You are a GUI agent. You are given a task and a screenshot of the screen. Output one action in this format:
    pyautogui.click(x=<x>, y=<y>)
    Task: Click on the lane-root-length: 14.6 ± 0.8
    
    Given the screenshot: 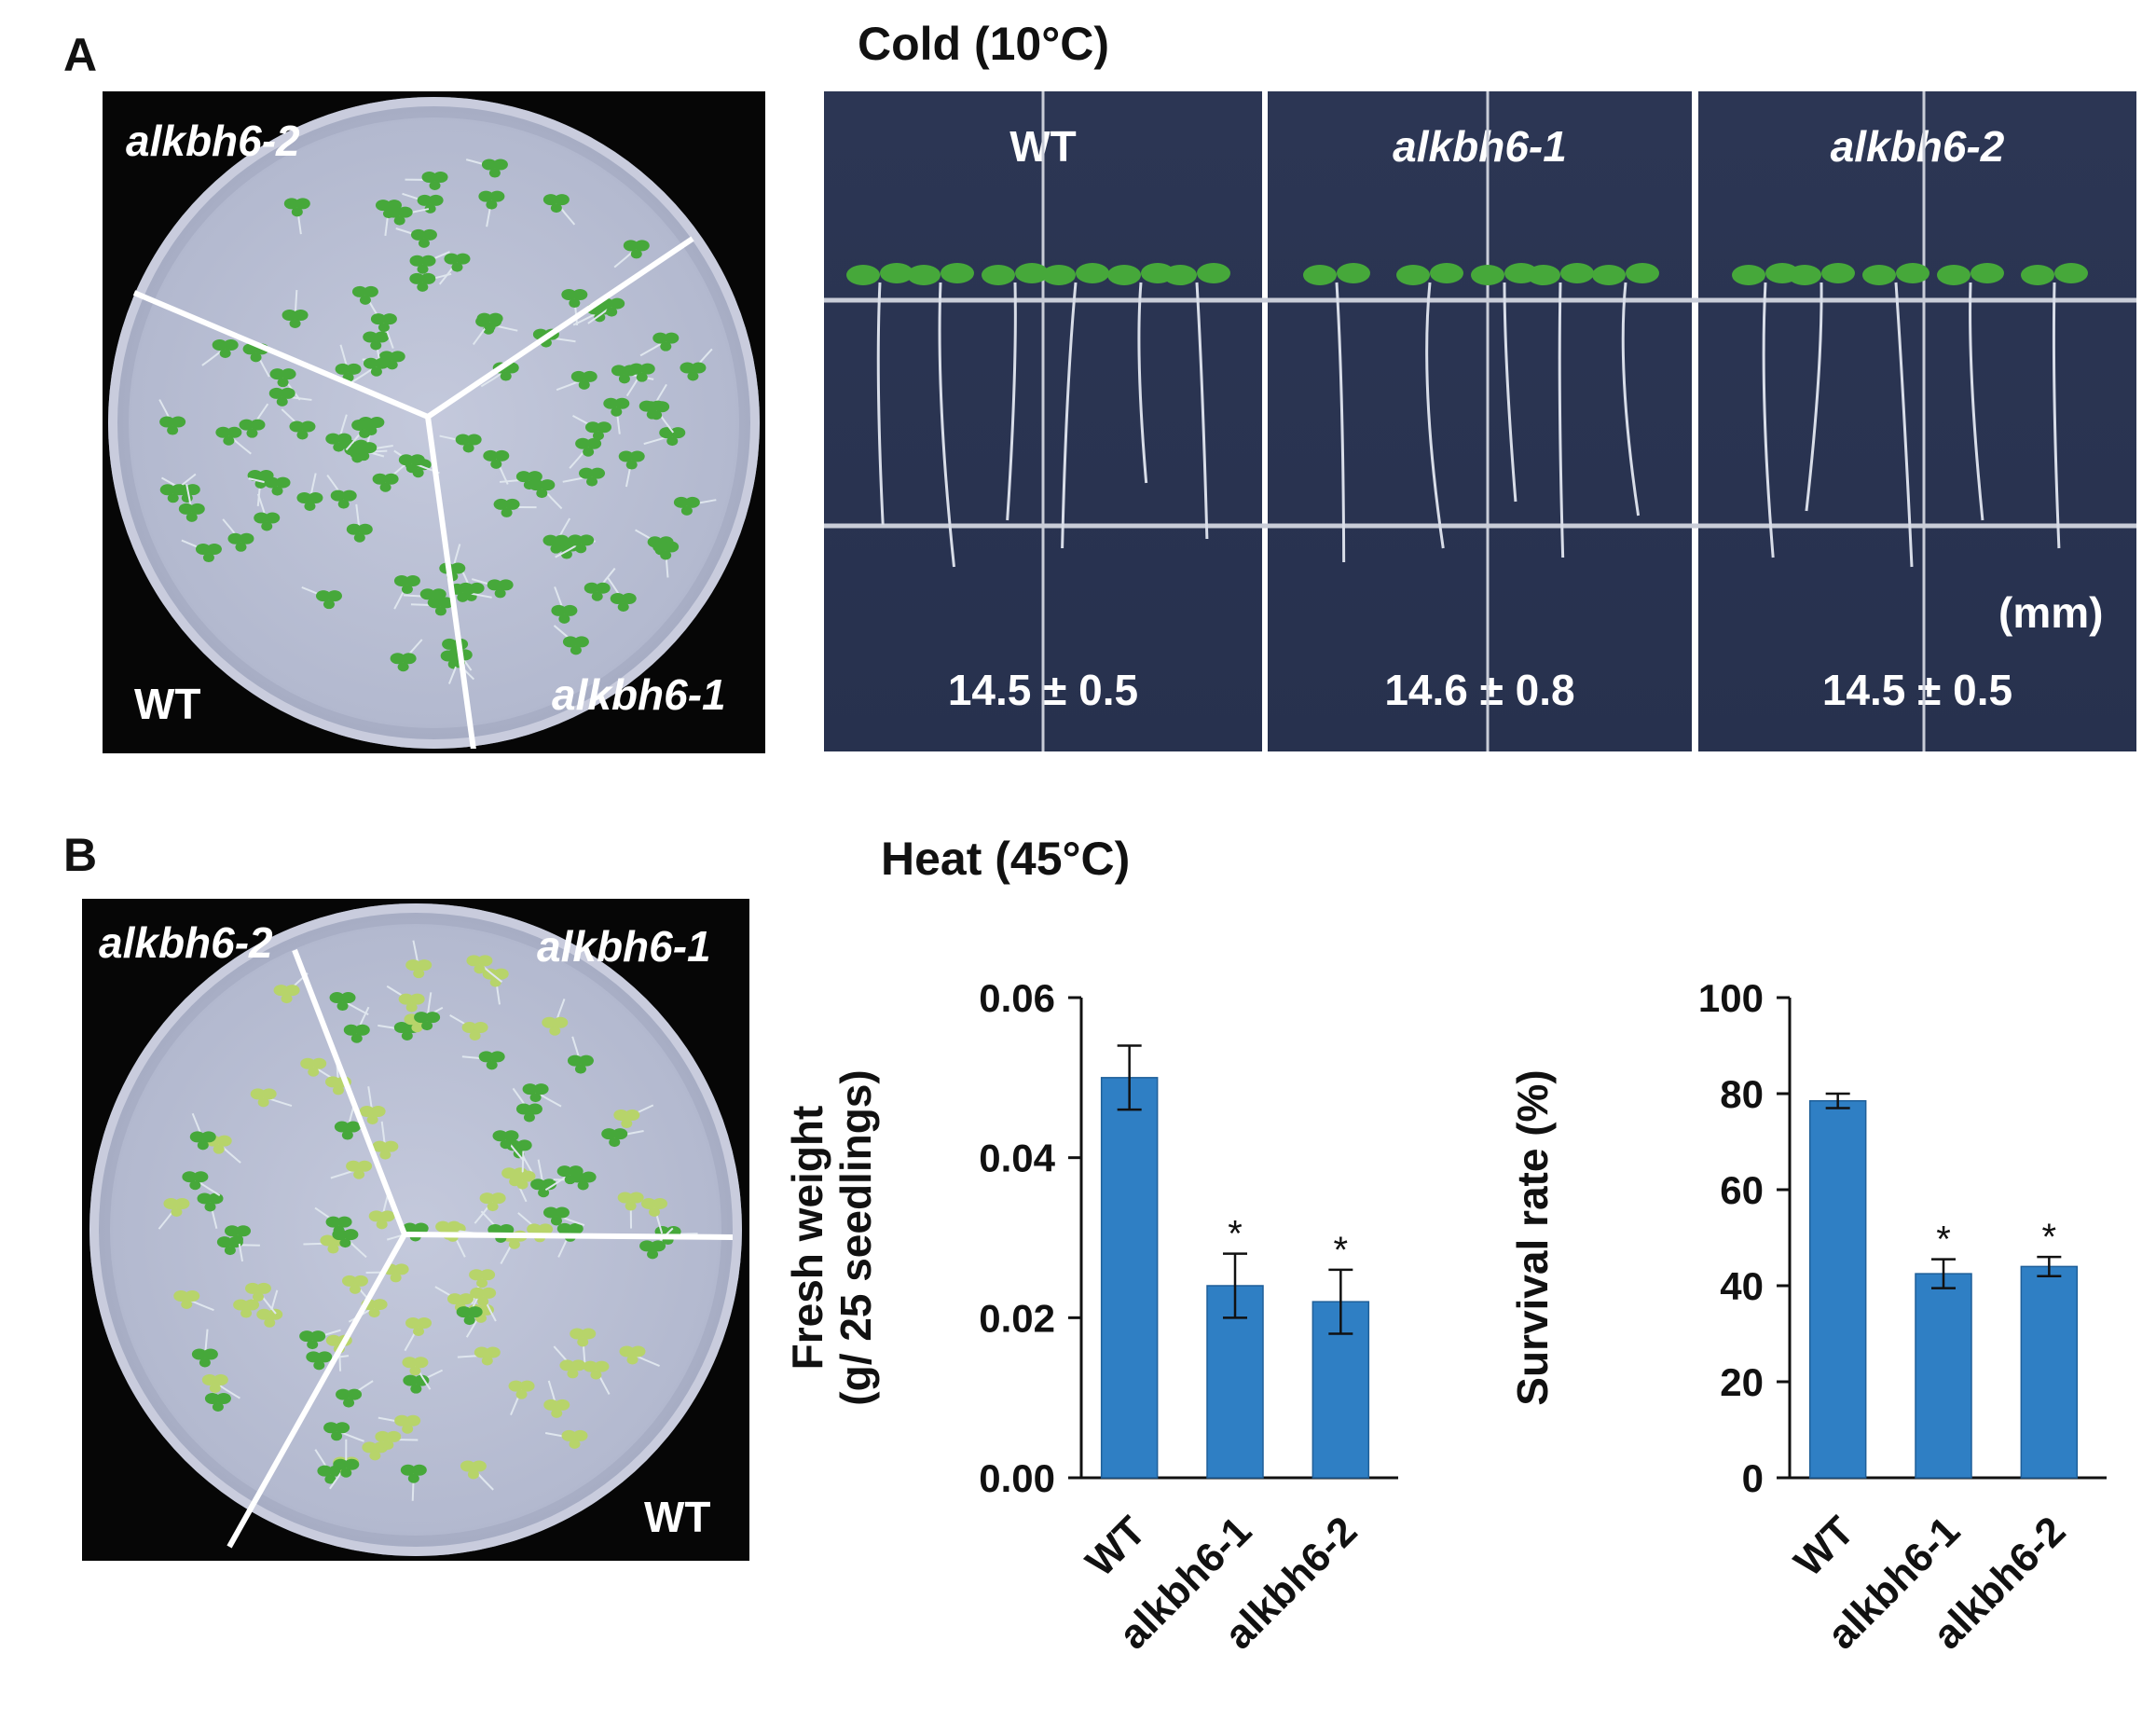 What is the action you would take?
    pyautogui.click(x=1479, y=690)
    